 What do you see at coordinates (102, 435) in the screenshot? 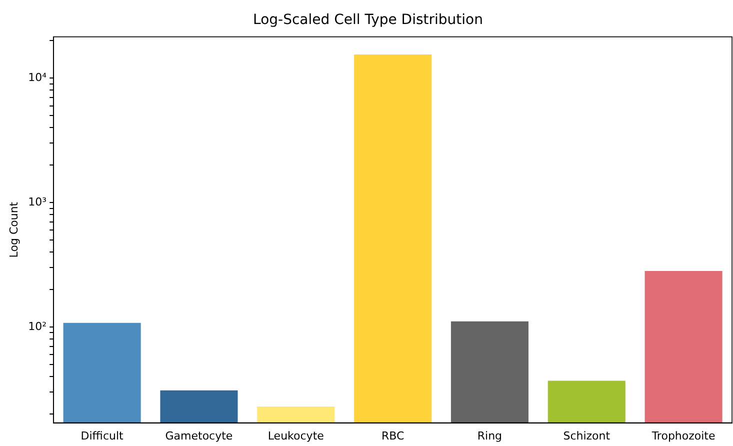
I see `x-tick-label: Difficult` at bounding box center [102, 435].